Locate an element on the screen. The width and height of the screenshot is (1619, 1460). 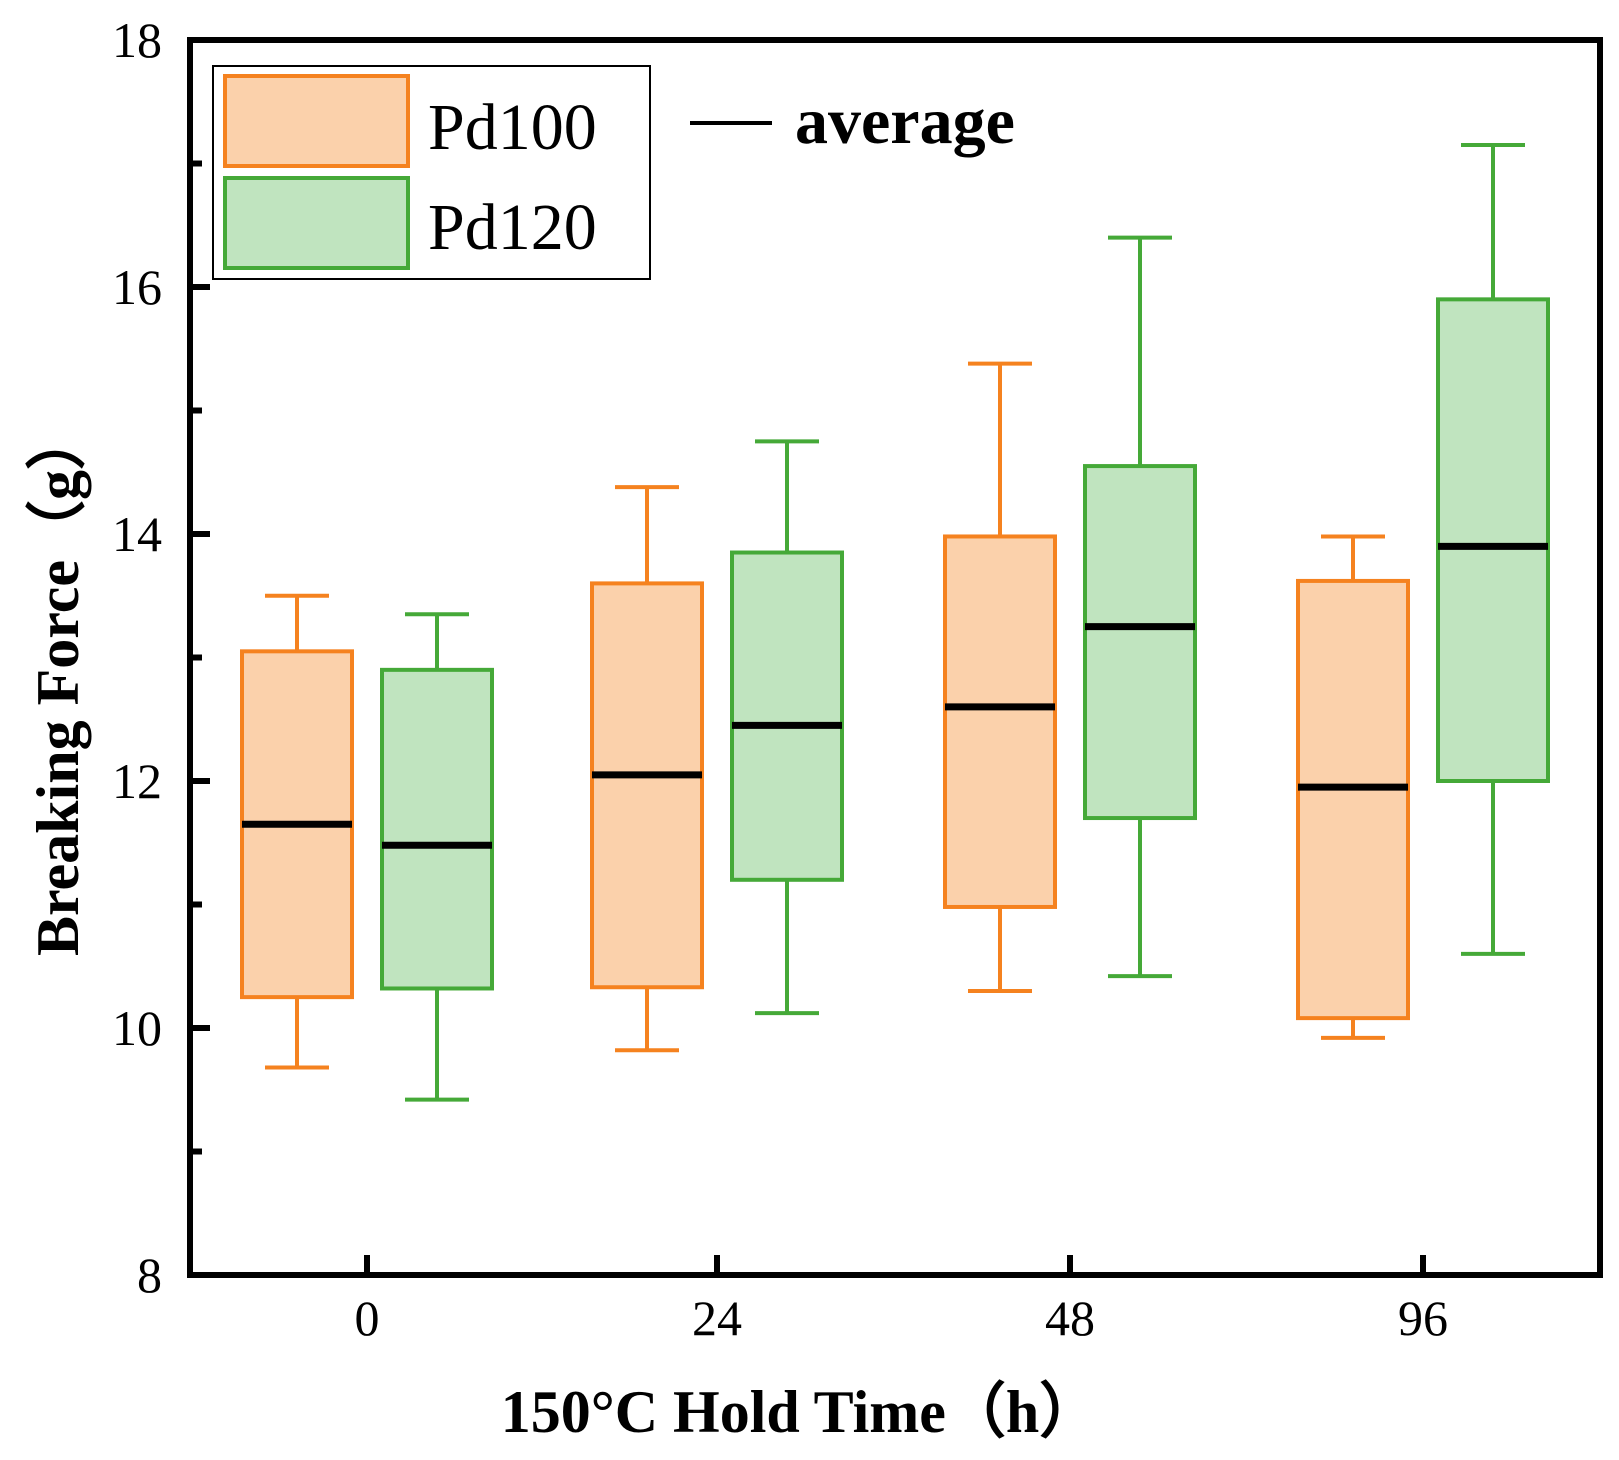
legend: Pd100 Pd120 average is located at coordinates (613, 172).